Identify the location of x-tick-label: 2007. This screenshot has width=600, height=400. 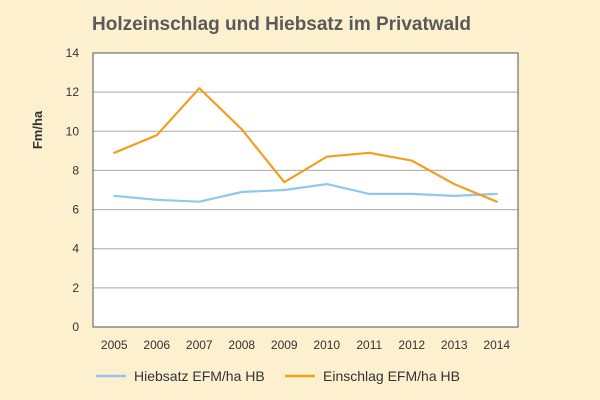
(199, 345).